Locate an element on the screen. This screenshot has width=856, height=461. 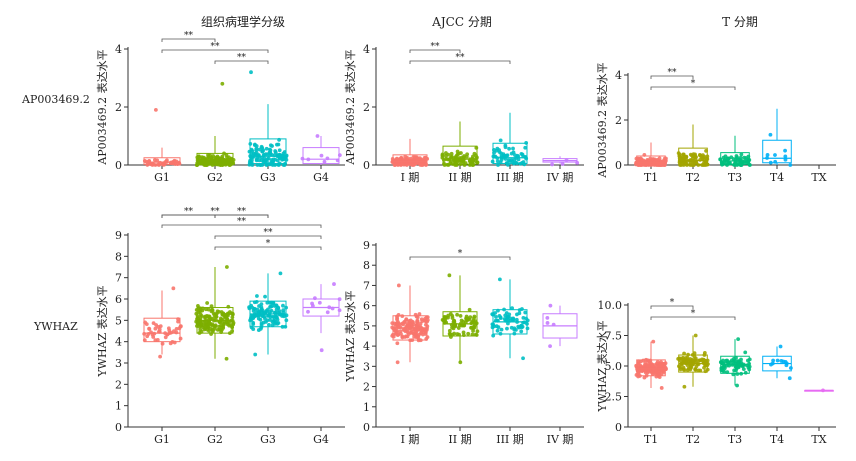
y-tick-label: 2 is located at coordinates (618, 120).